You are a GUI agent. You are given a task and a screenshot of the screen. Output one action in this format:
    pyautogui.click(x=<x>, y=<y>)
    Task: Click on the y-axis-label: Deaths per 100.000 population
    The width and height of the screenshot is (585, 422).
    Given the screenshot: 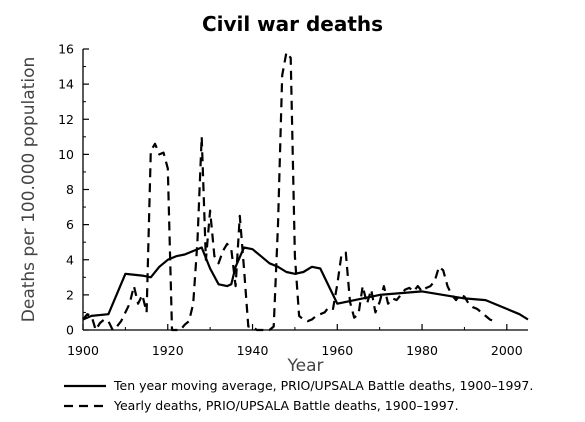 What is the action you would take?
    pyautogui.click(x=29, y=189)
    